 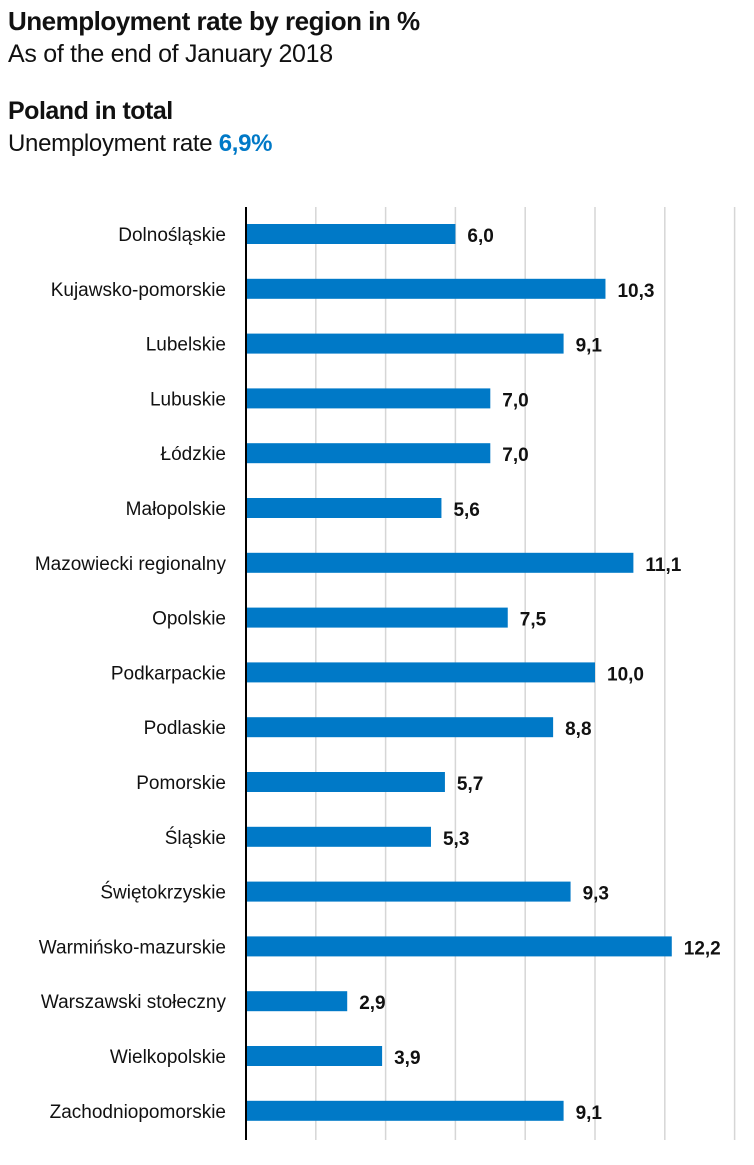 I want to click on category-label: Podlaskie, so click(x=185, y=728).